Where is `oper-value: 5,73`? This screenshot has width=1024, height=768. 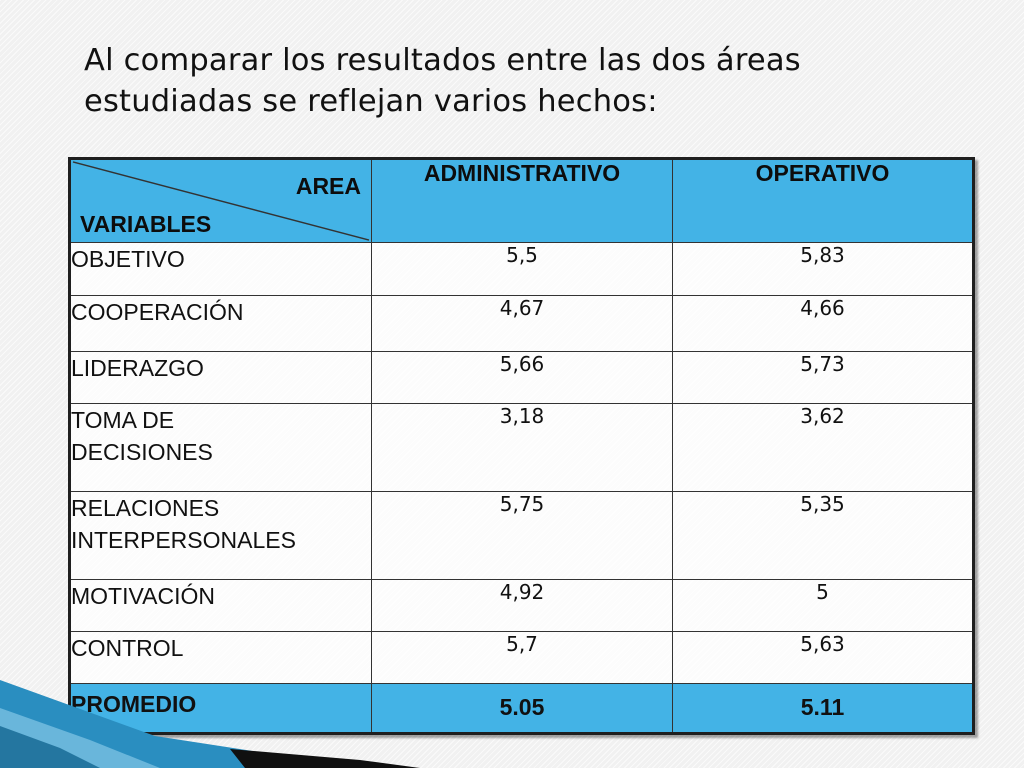 oper-value: 5,73 is located at coordinates (823, 377).